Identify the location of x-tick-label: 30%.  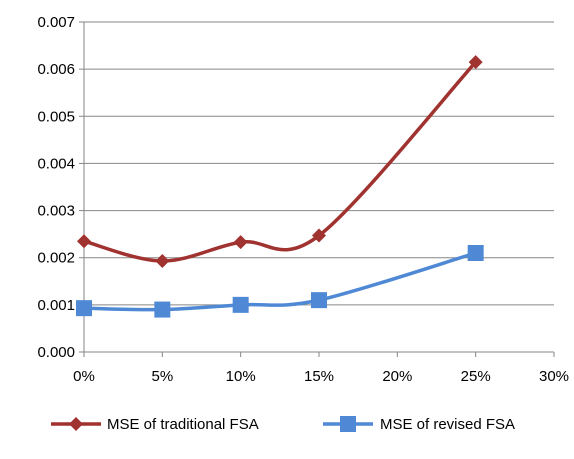
(554, 376).